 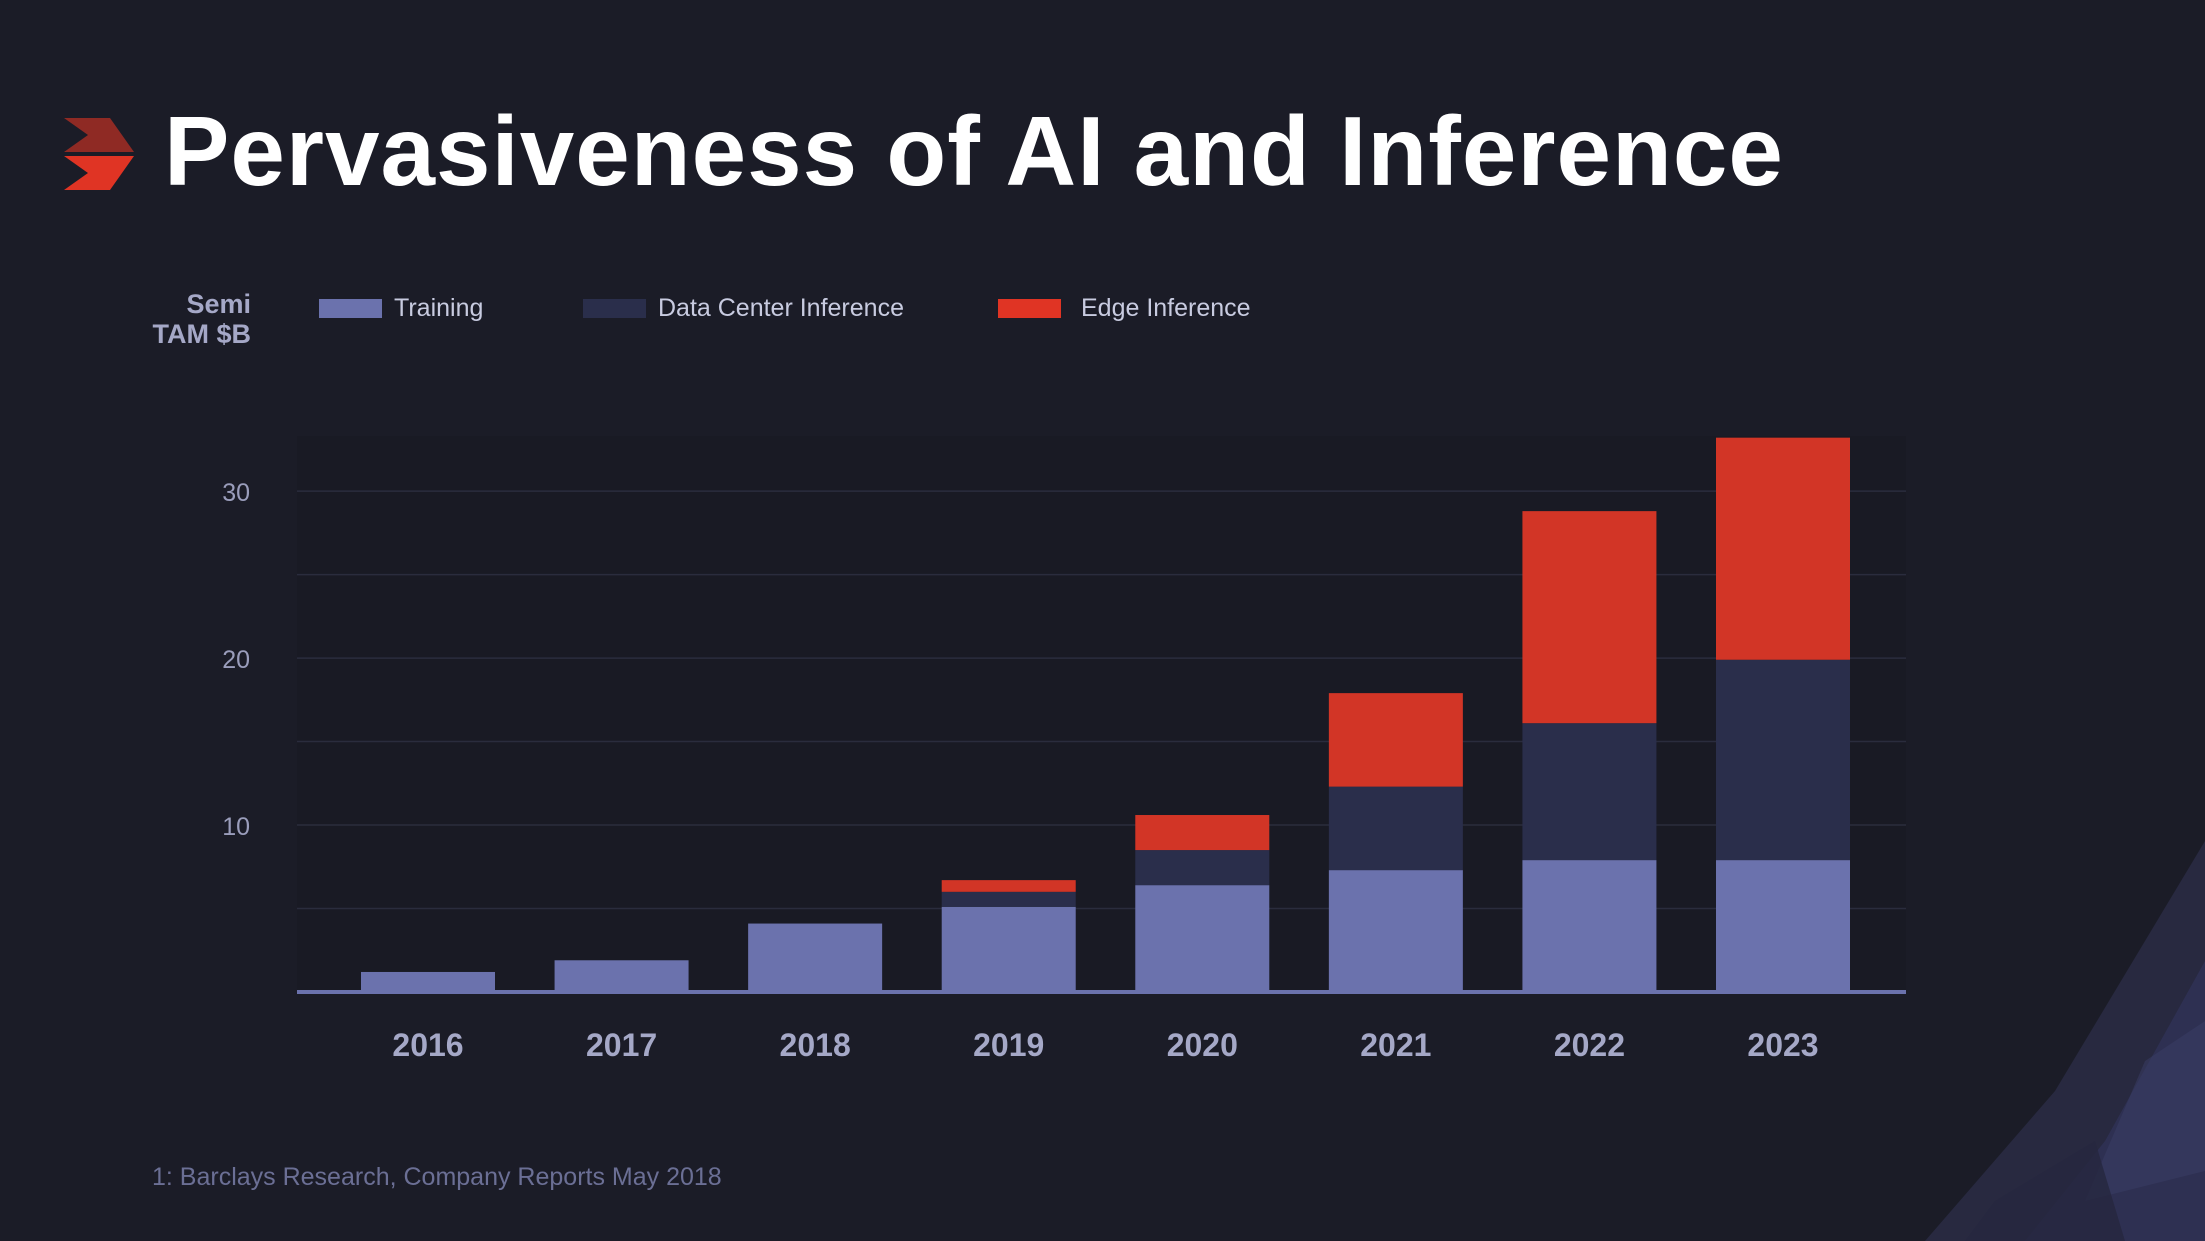 I want to click on legend-item-data-center-inference: Data Center Inference, so click(x=743, y=308).